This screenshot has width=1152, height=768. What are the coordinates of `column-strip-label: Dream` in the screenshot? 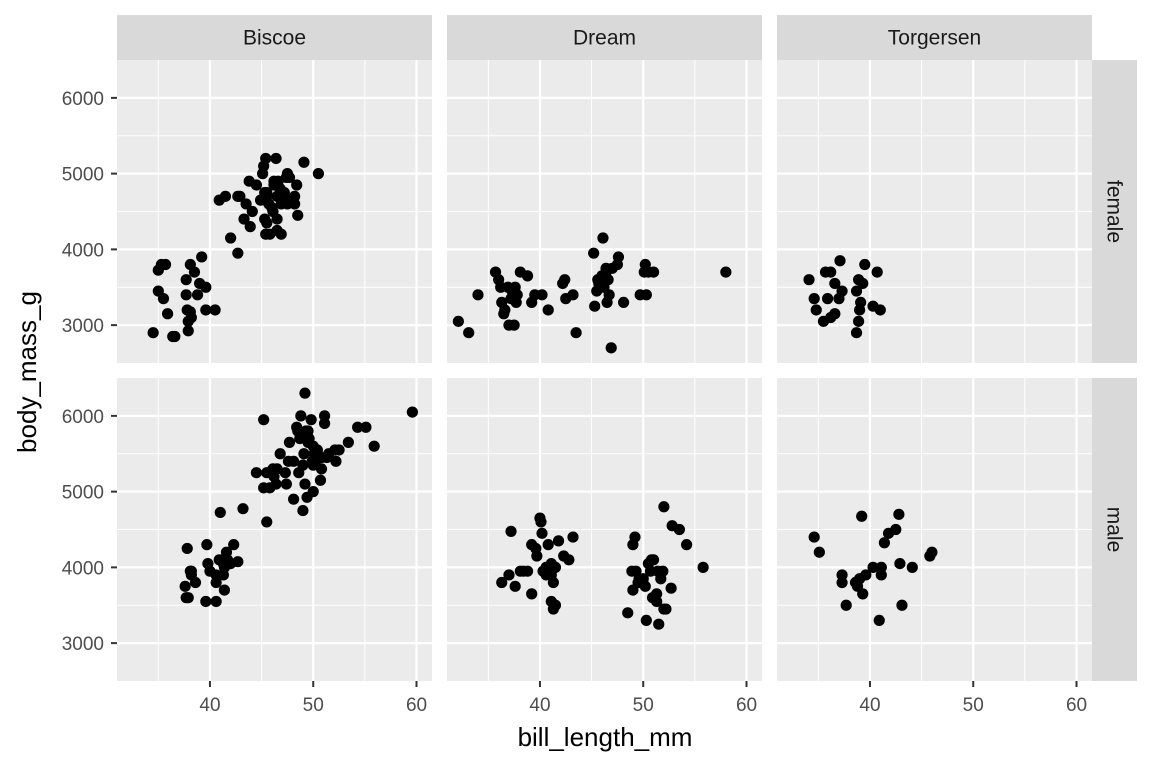 It's located at (604, 38).